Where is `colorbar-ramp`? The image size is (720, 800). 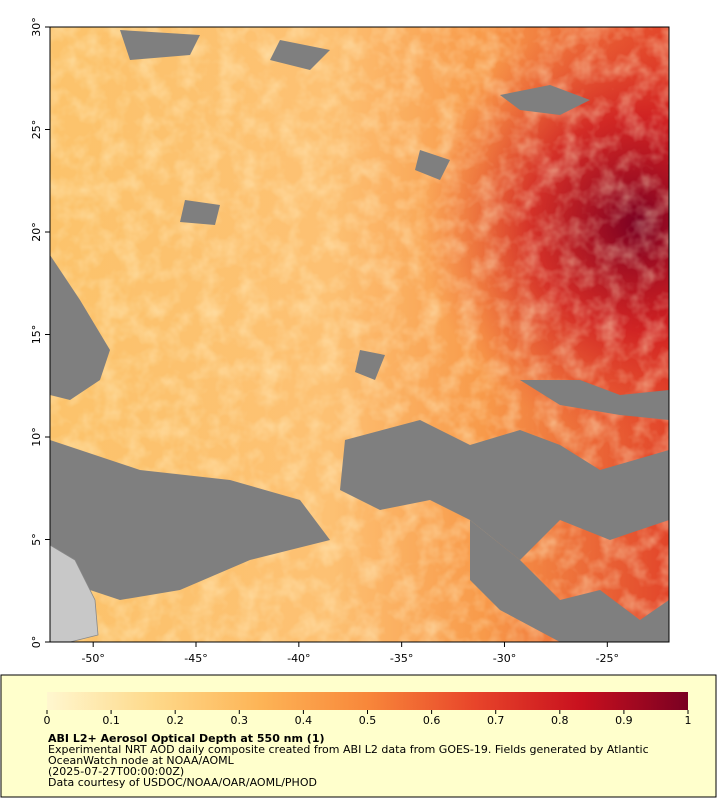 colorbar-ramp is located at coordinates (367, 701).